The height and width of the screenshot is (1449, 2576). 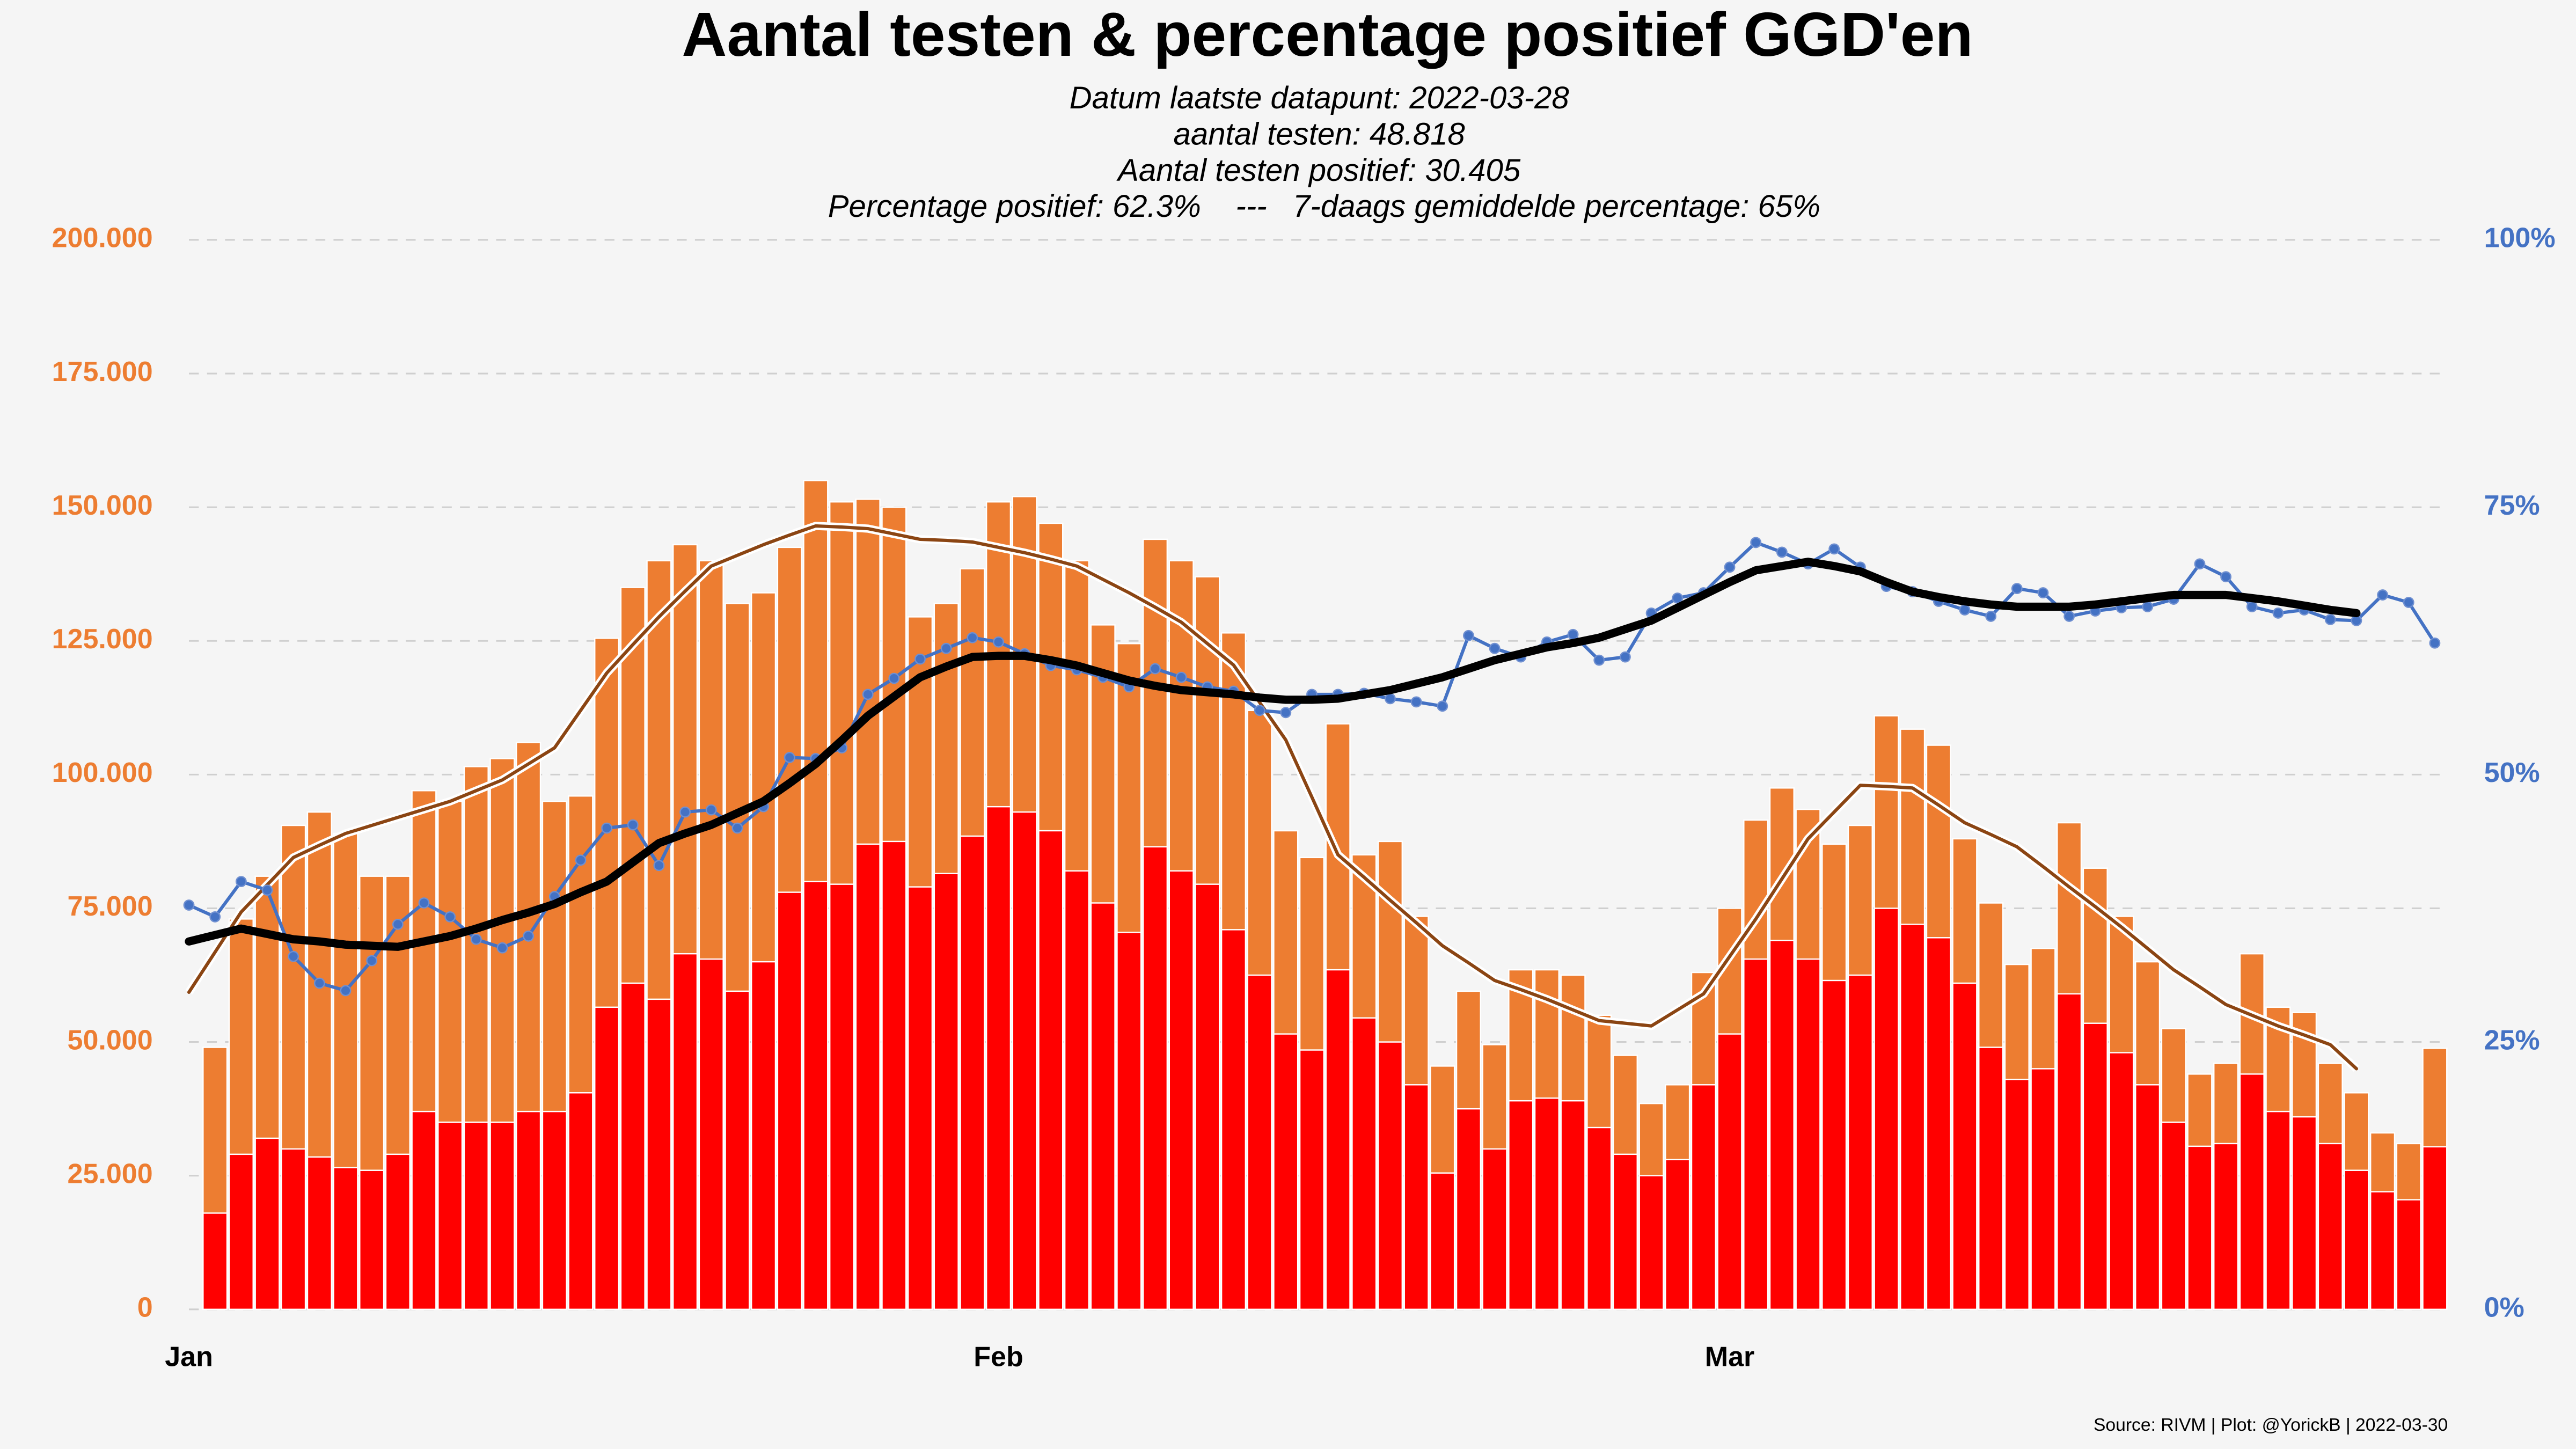 What do you see at coordinates (102, 371) in the screenshot?
I see `y-tick-label: 175.000` at bounding box center [102, 371].